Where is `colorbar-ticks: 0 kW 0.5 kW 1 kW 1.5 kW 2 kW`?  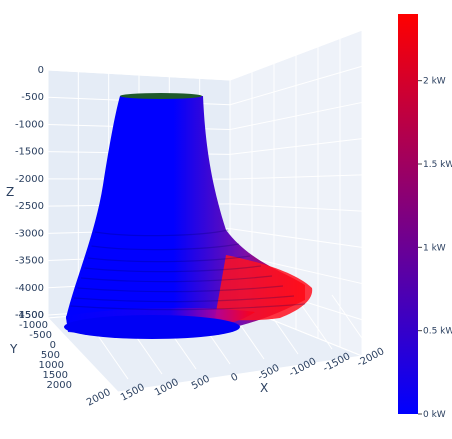
colorbar-ticks: 0 kW 0.5 kW 1 kW 1.5 kW 2 kW is located at coordinates (435, 248).